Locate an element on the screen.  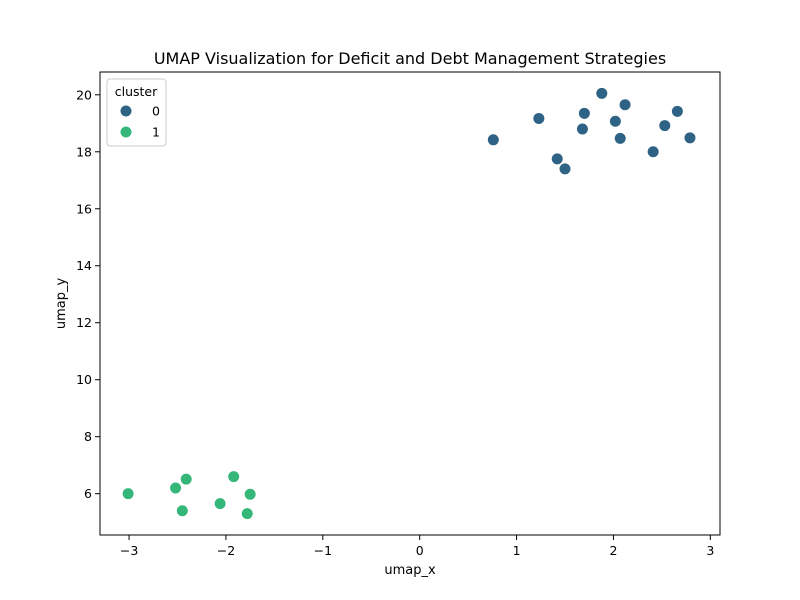
y-axis-ticks: 6 8 10 12 14 16 18 20 is located at coordinates (88, 294).